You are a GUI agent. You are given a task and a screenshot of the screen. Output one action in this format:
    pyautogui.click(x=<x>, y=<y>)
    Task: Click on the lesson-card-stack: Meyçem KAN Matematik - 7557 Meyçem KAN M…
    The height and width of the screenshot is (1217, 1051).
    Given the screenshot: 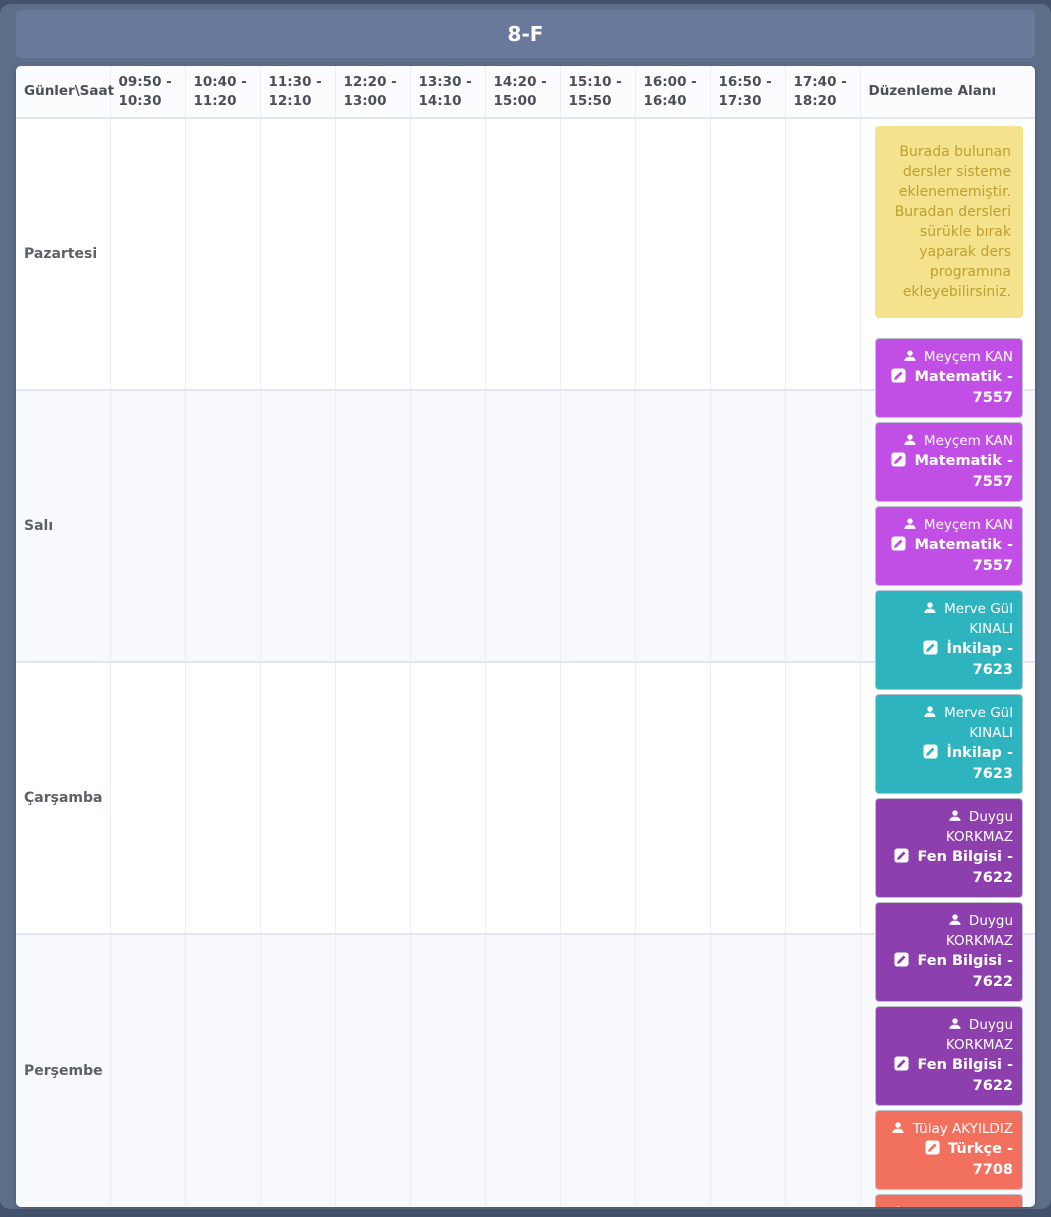 What is the action you would take?
    pyautogui.click(x=949, y=772)
    